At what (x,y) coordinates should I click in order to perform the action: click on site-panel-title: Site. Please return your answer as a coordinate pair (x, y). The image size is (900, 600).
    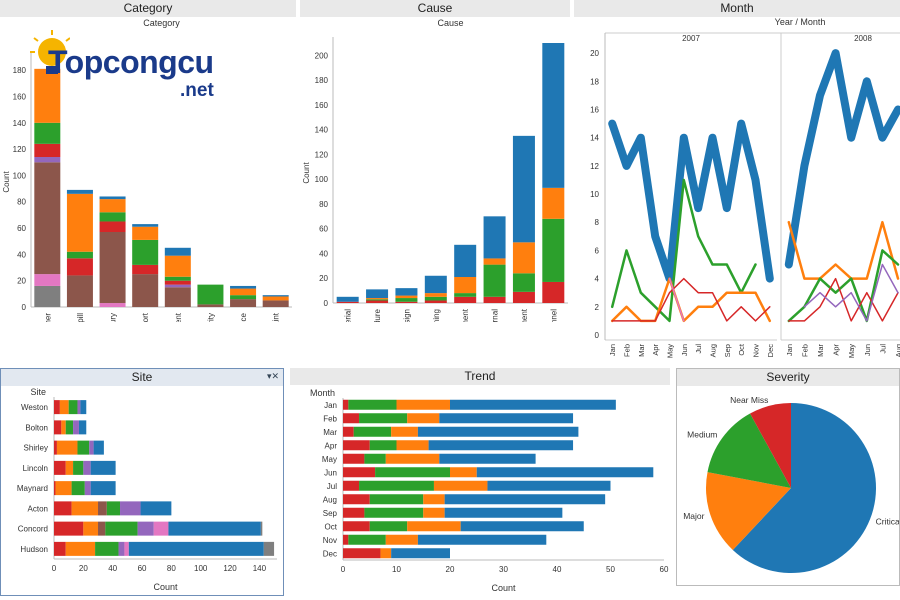
    Looking at the image, I should click on (142, 377).